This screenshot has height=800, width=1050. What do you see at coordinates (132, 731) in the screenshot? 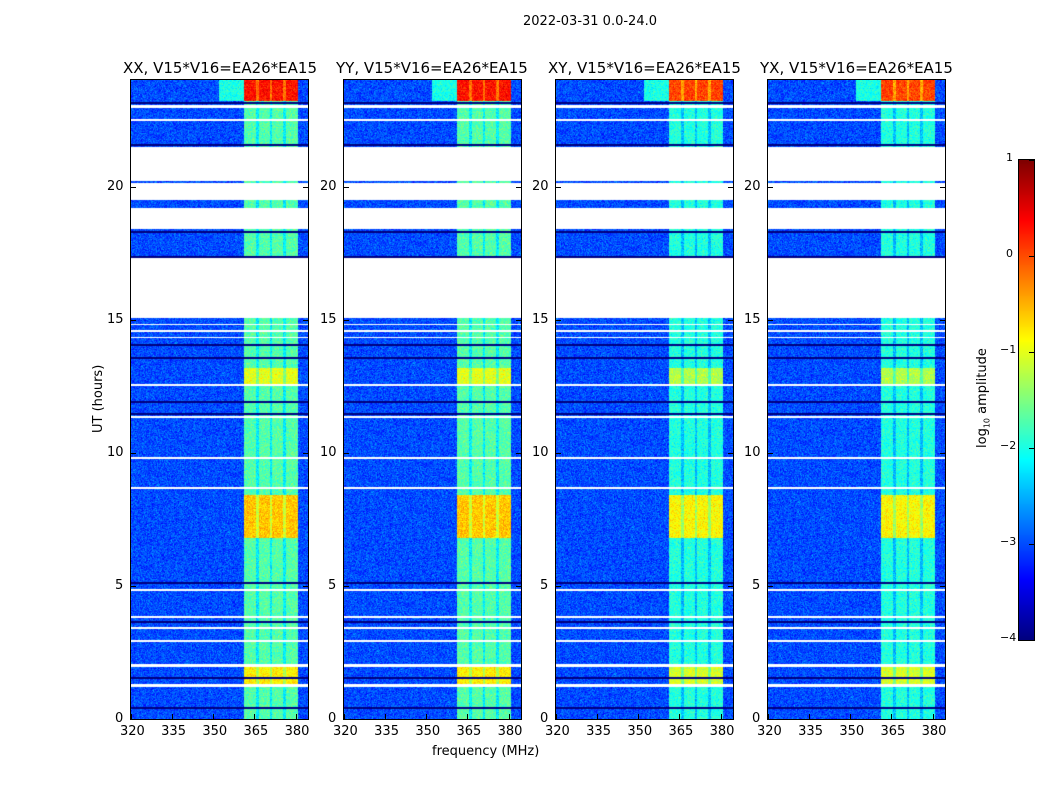
I see `x-tick-label-0-0: 320` at bounding box center [132, 731].